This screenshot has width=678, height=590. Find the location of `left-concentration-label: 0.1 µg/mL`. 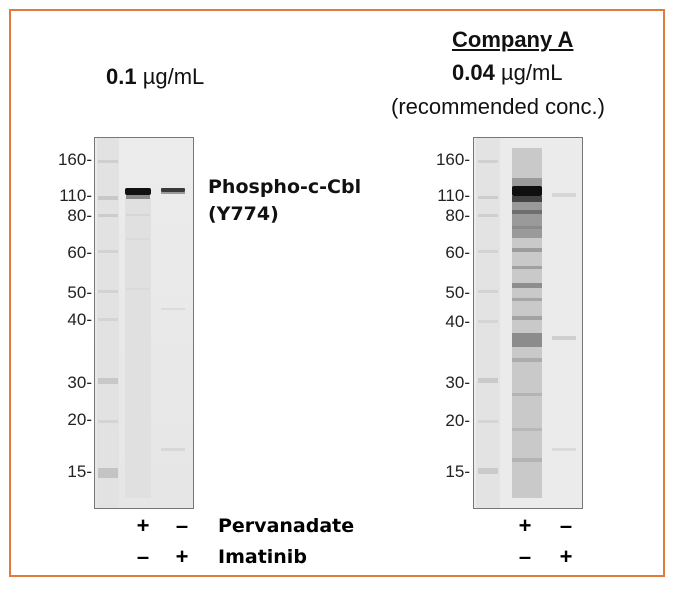

left-concentration-label: 0.1 µg/mL is located at coordinates (155, 76).